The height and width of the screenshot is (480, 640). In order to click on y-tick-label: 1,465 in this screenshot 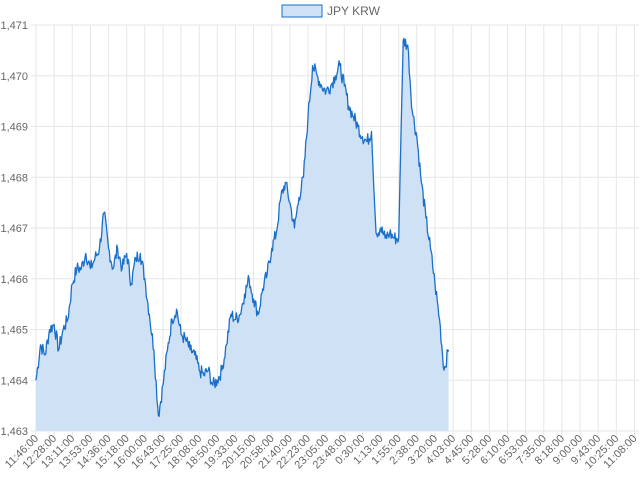, I will do `click(14, 331)`.